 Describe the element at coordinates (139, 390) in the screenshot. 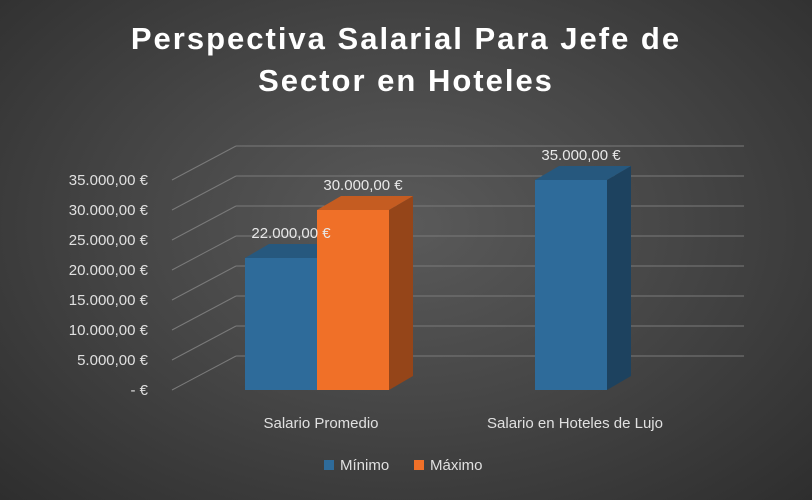

I see `y-tick-label: - €` at that location.